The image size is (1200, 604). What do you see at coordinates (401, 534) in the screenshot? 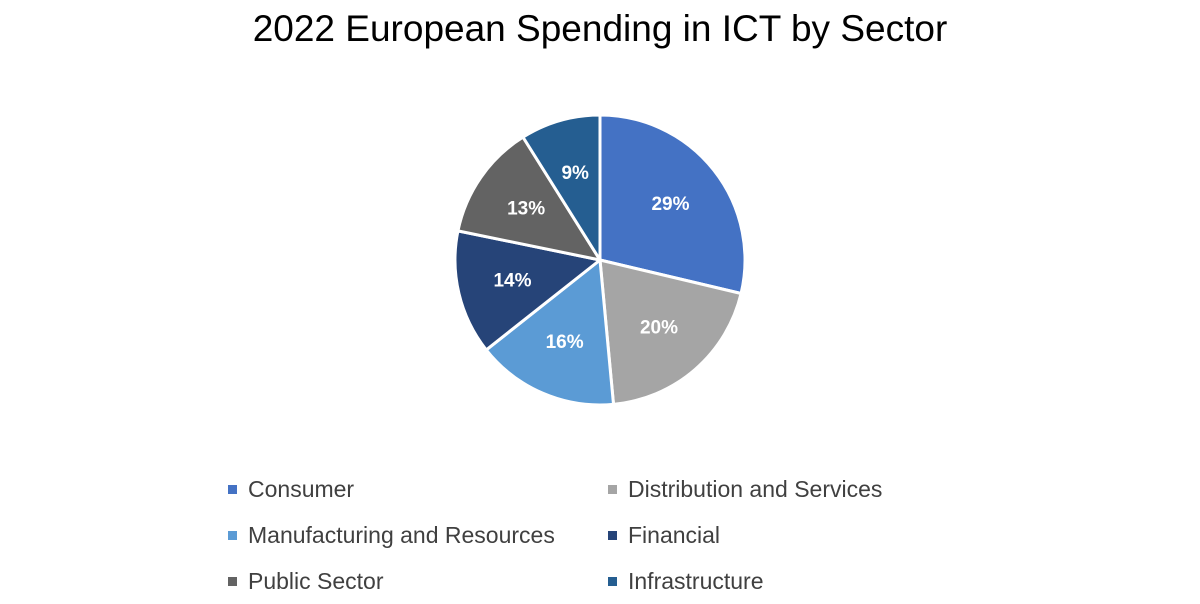
I see `legend-label: Manufacturing and Resources` at bounding box center [401, 534].